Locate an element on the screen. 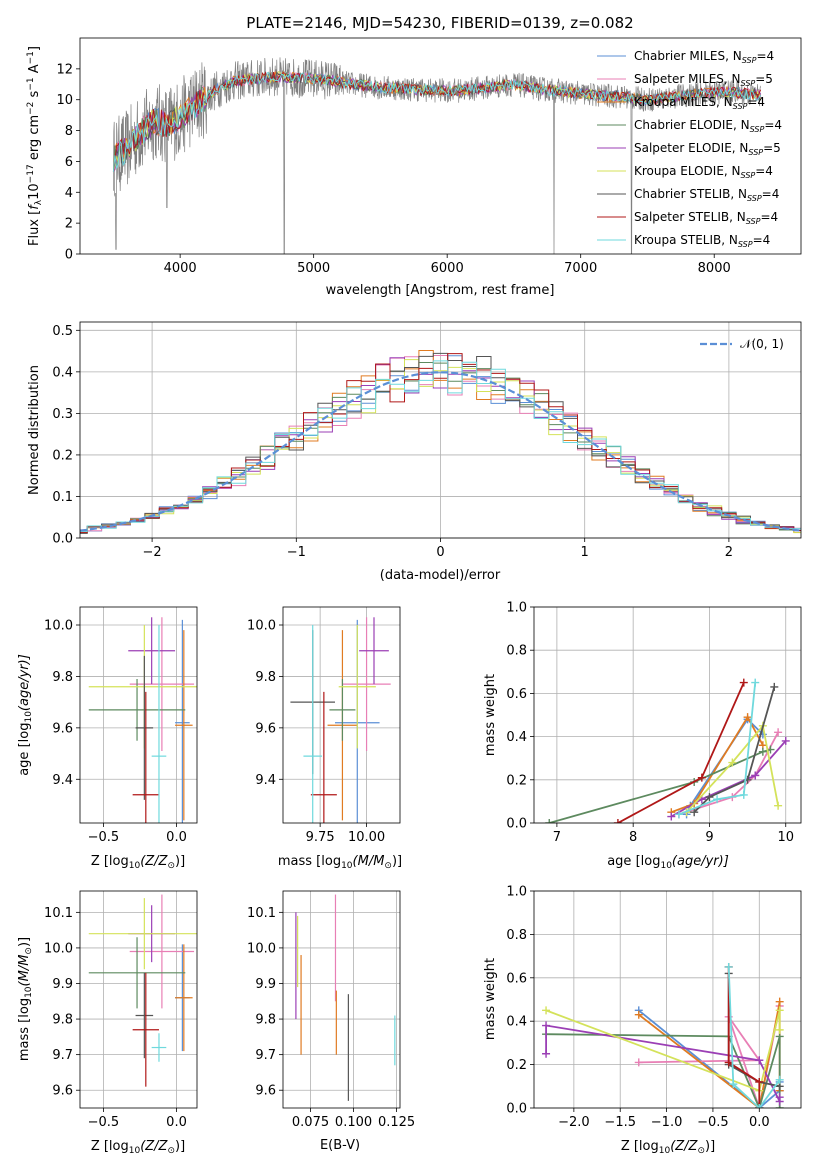 The width and height of the screenshot is (819, 1170). age-vs-Z-y-tick-label-1: 9.6 is located at coordinates (62, 728).